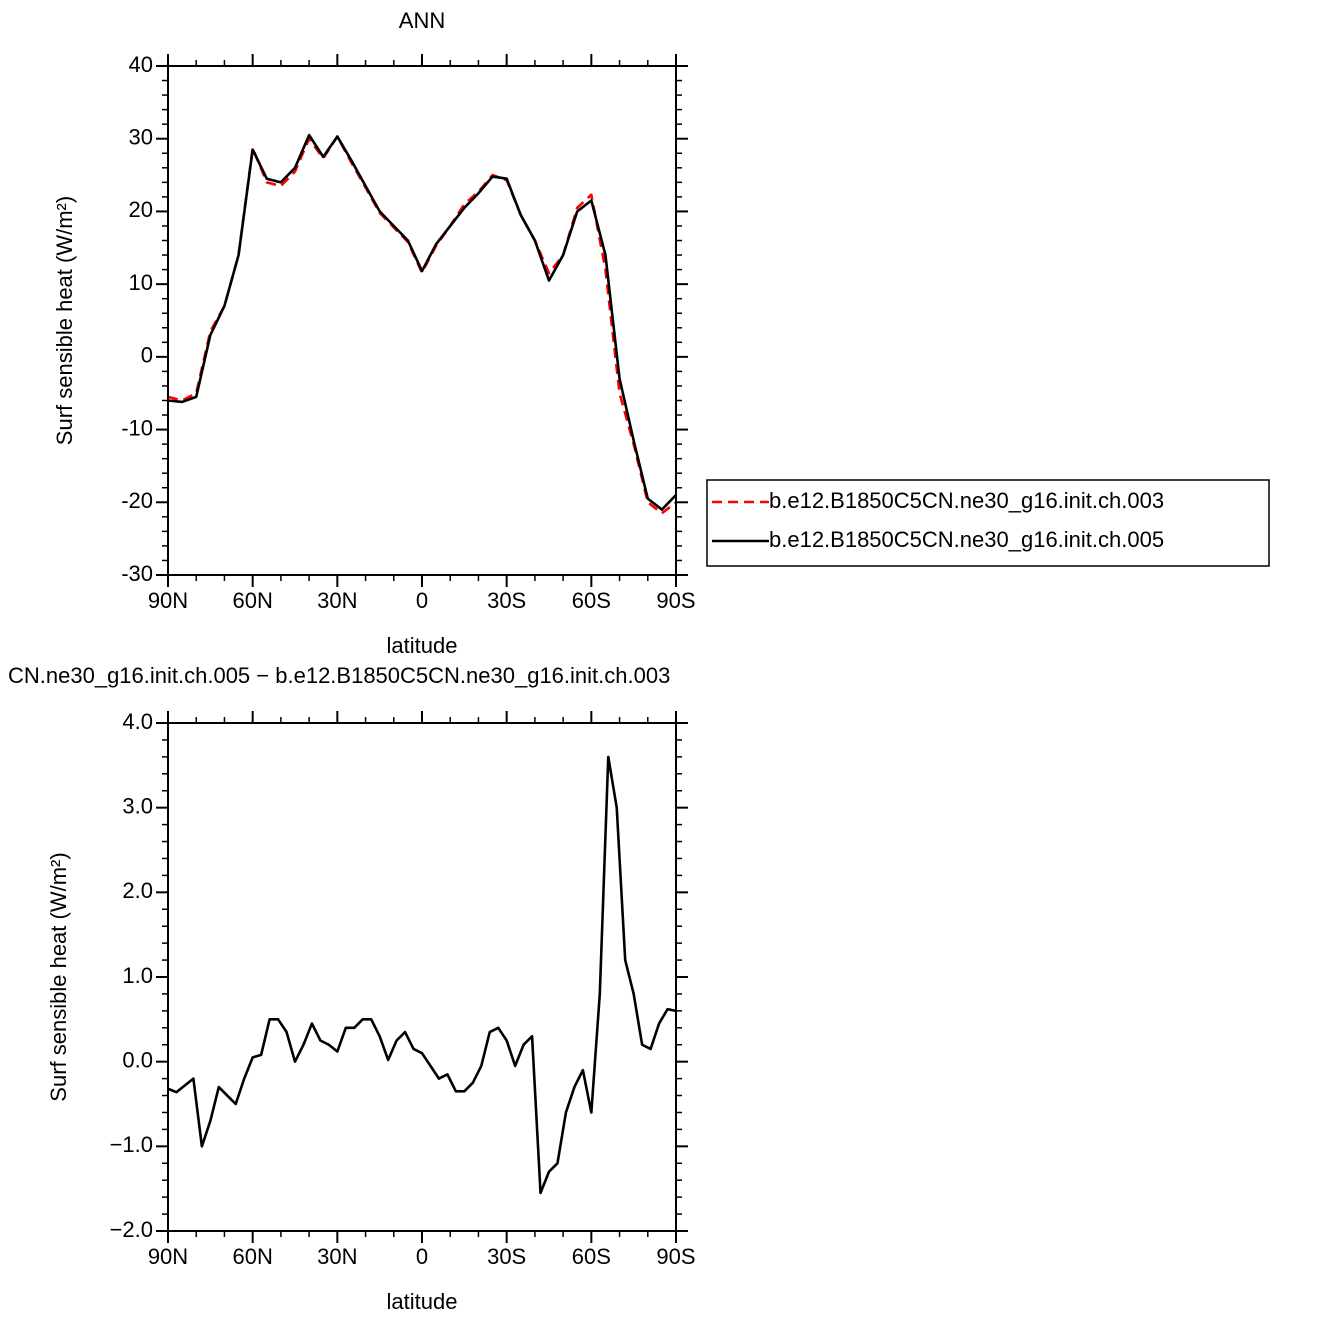 The width and height of the screenshot is (1322, 1325). Describe the element at coordinates (137, 975) in the screenshot. I see `y-tick-label: 1.0` at that location.